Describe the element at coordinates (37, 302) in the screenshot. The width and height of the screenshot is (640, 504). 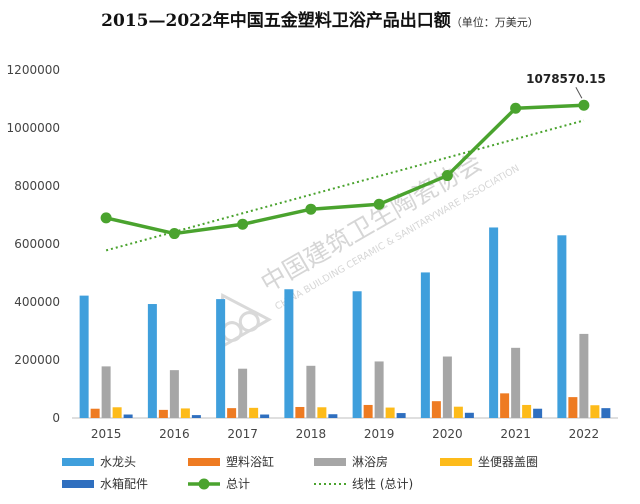
I see `y-tick-label: 400000` at that location.